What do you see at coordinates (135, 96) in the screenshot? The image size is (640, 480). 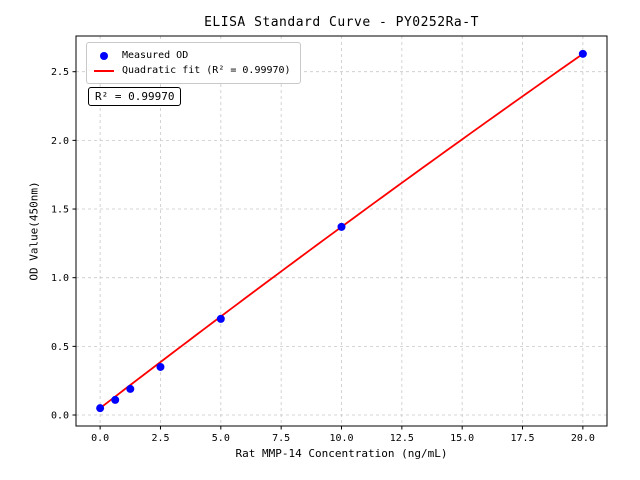 I see `r-squared-annotation: R² = 0.99970` at bounding box center [135, 96].